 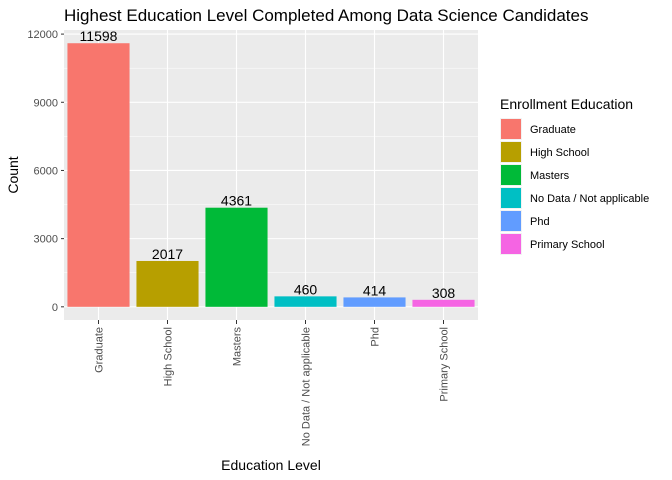 I want to click on x-tick-label: No Data / Not applicable, so click(x=307, y=386).